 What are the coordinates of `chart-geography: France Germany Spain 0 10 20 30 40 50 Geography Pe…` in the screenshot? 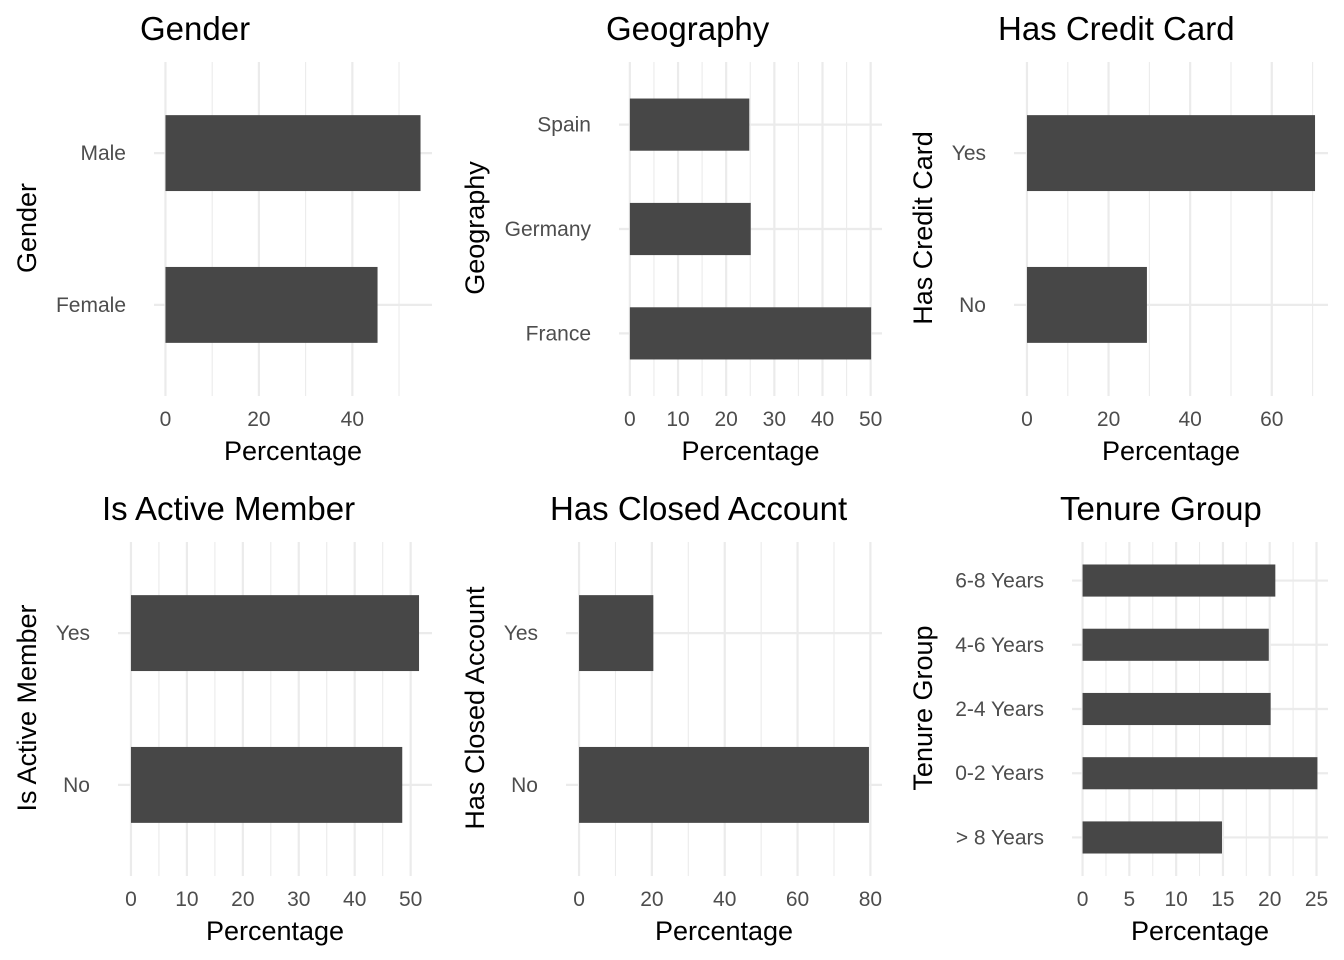 It's located at (671, 238).